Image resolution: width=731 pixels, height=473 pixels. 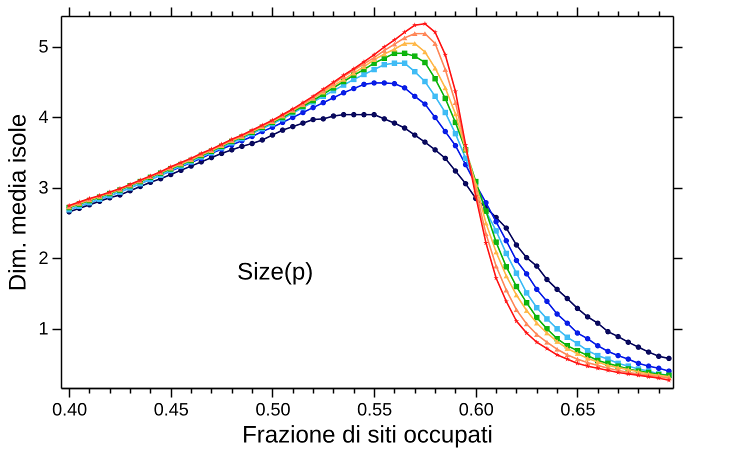 I want to click on y-tick-label: 4, so click(x=43, y=116).